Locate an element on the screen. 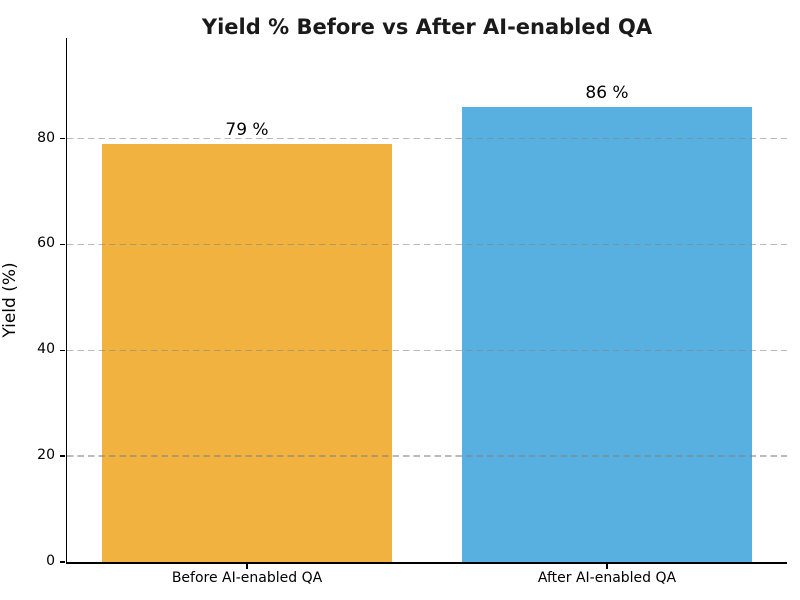  y-tick-label: 40 is located at coordinates (46, 349).